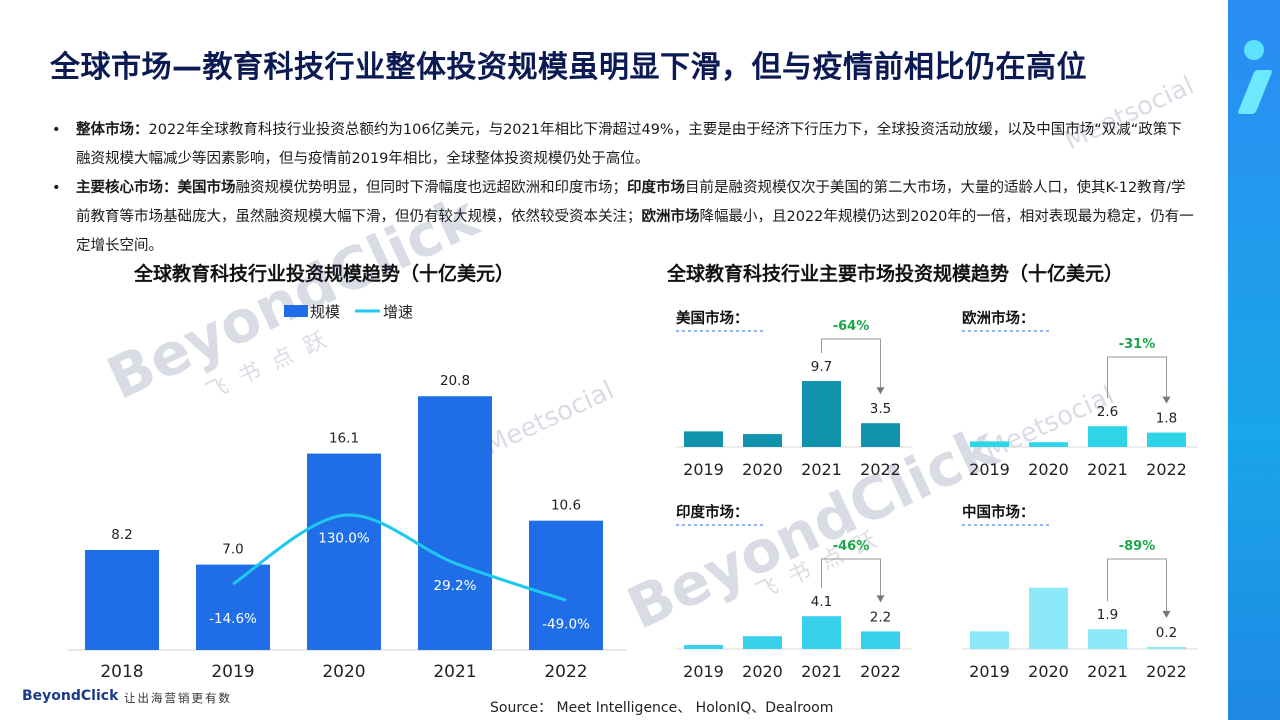 This screenshot has width=1280, height=720. I want to click on market-bar-eu-2019, so click(989, 444).